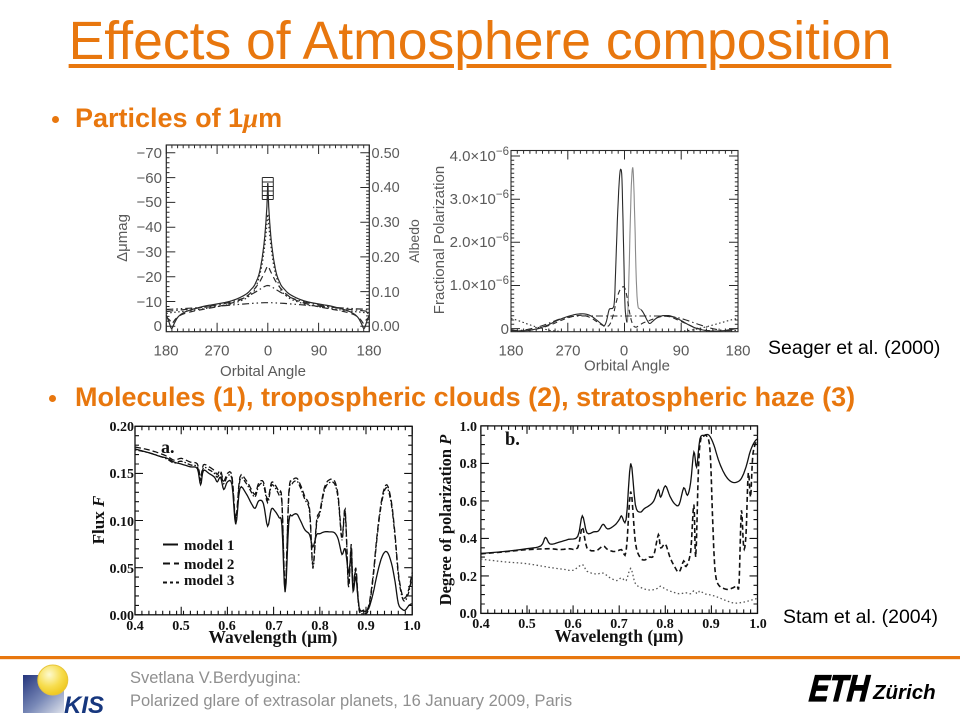  Describe the element at coordinates (149, 277) in the screenshot. I see `svg-text: −20` at that location.